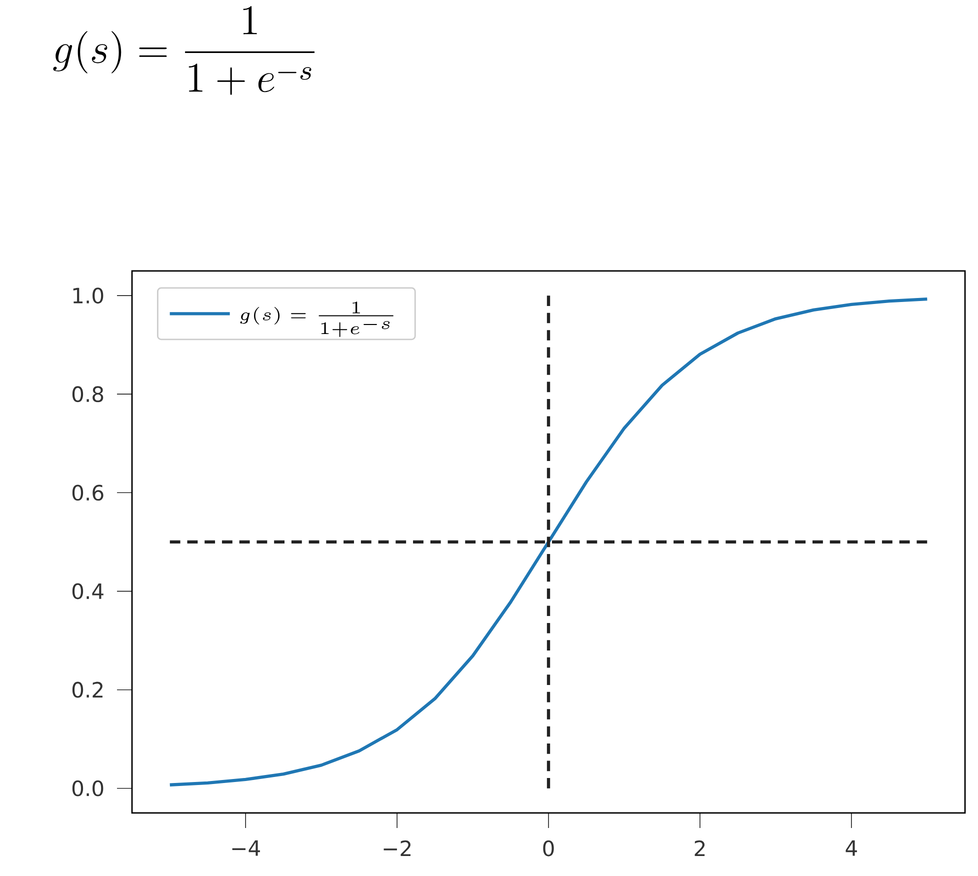 The width and height of the screenshot is (978, 876). What do you see at coordinates (699, 848) in the screenshot?
I see `x-tick-label: 2` at bounding box center [699, 848].